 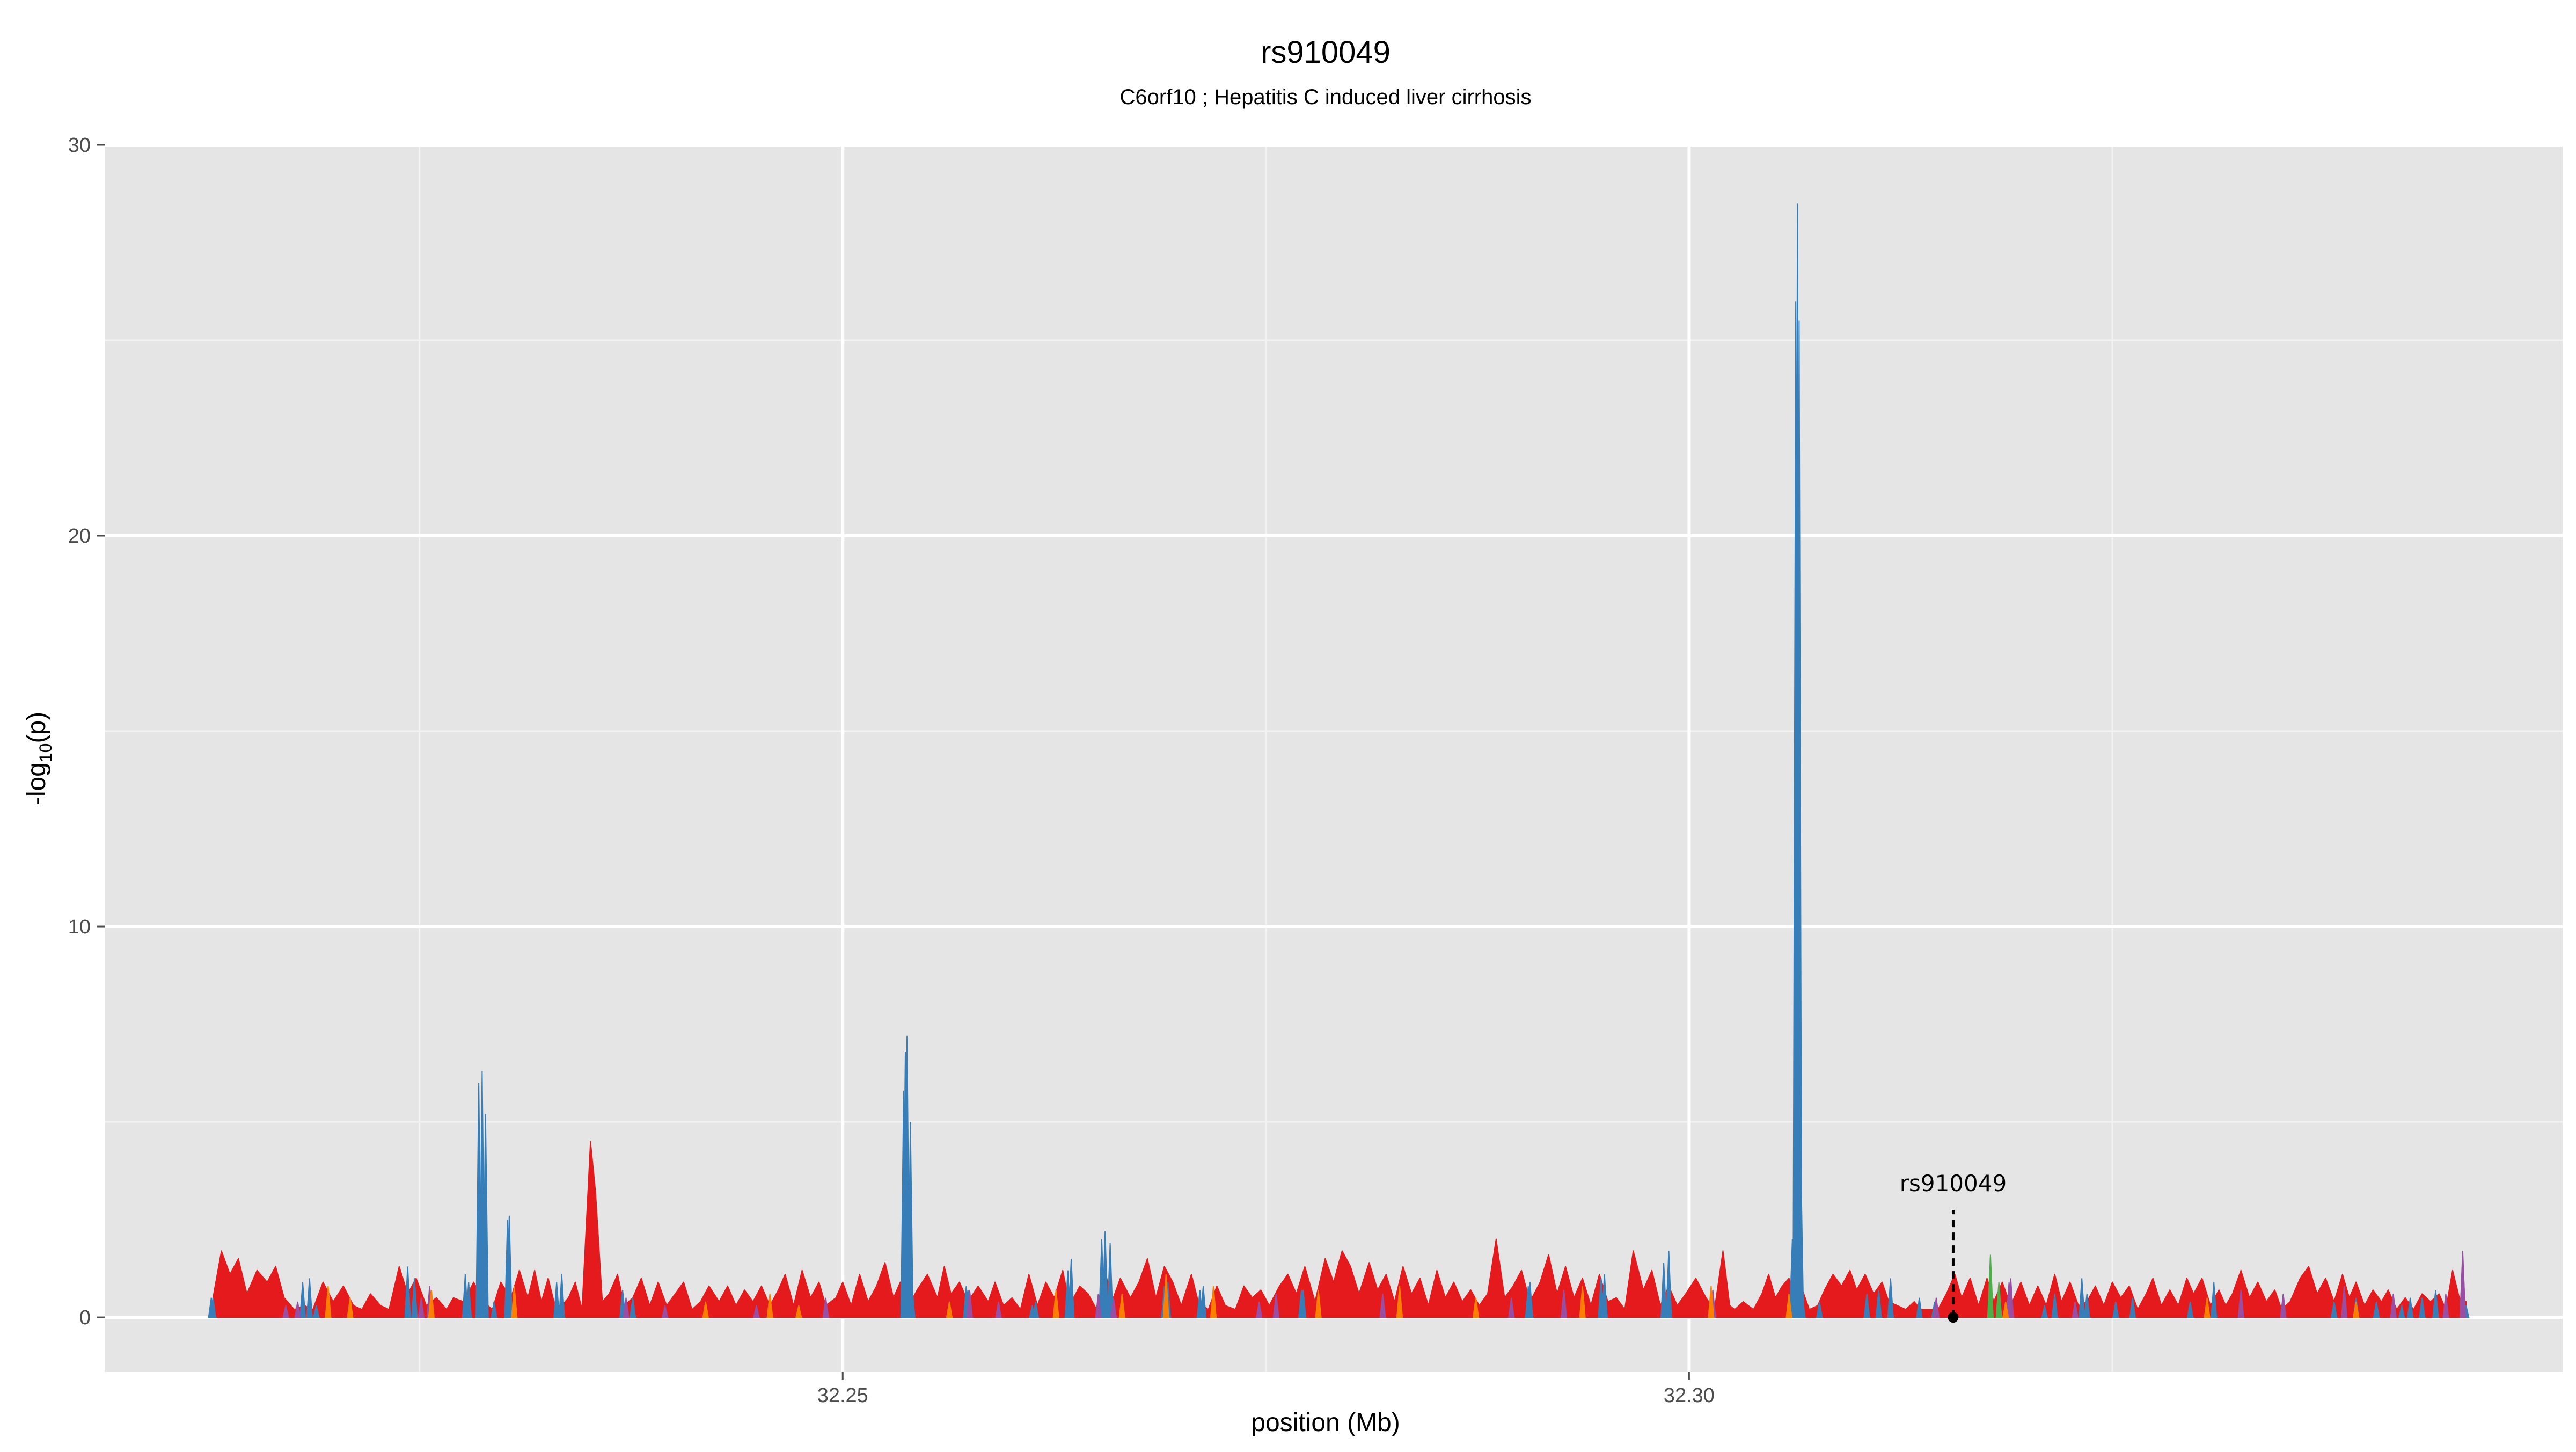 What do you see at coordinates (1326, 52) in the screenshot?
I see `chart-title: rs910049` at bounding box center [1326, 52].